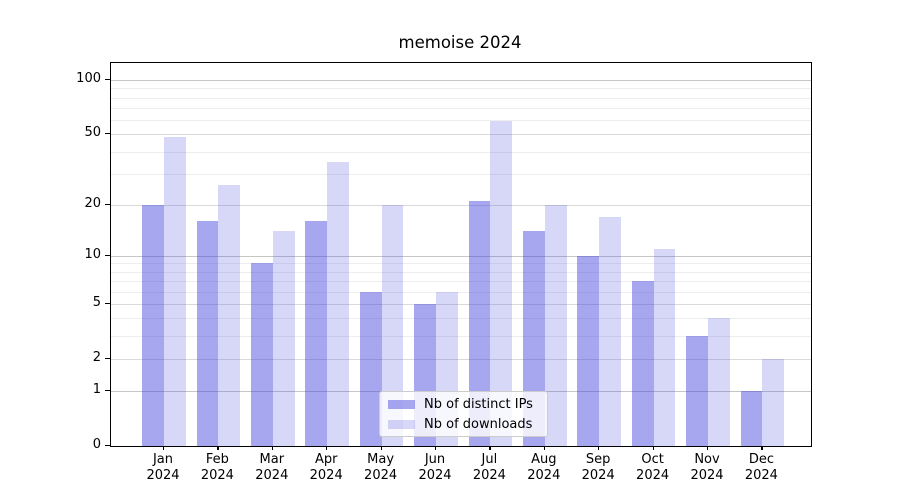 Image resolution: width=900 pixels, height=500 pixels. What do you see at coordinates (229, 315) in the screenshot?
I see `bar-downloads-feb` at bounding box center [229, 315].